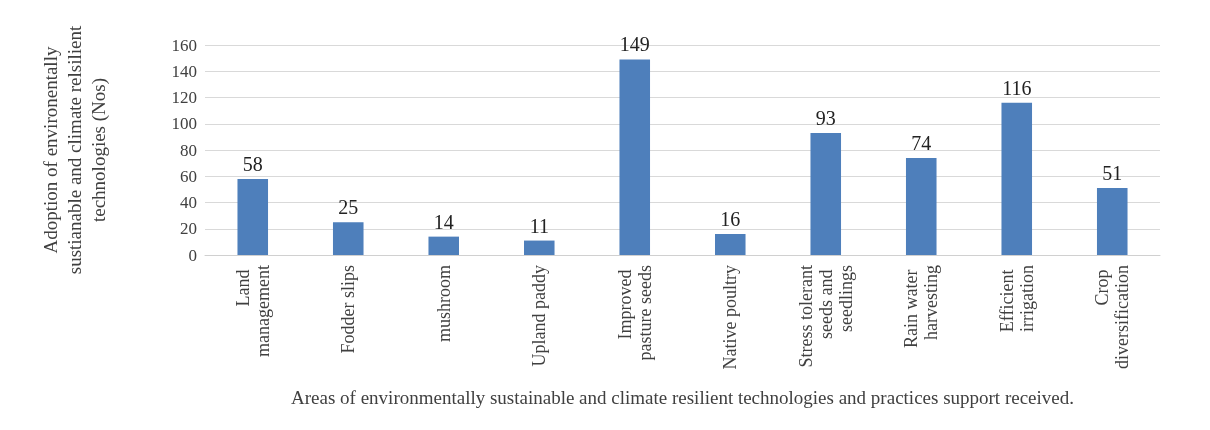  What do you see at coordinates (682, 397) in the screenshot?
I see `x-axis-title: Areas of environmentally sustainable and climate resilient technologies and practices support received.` at bounding box center [682, 397].